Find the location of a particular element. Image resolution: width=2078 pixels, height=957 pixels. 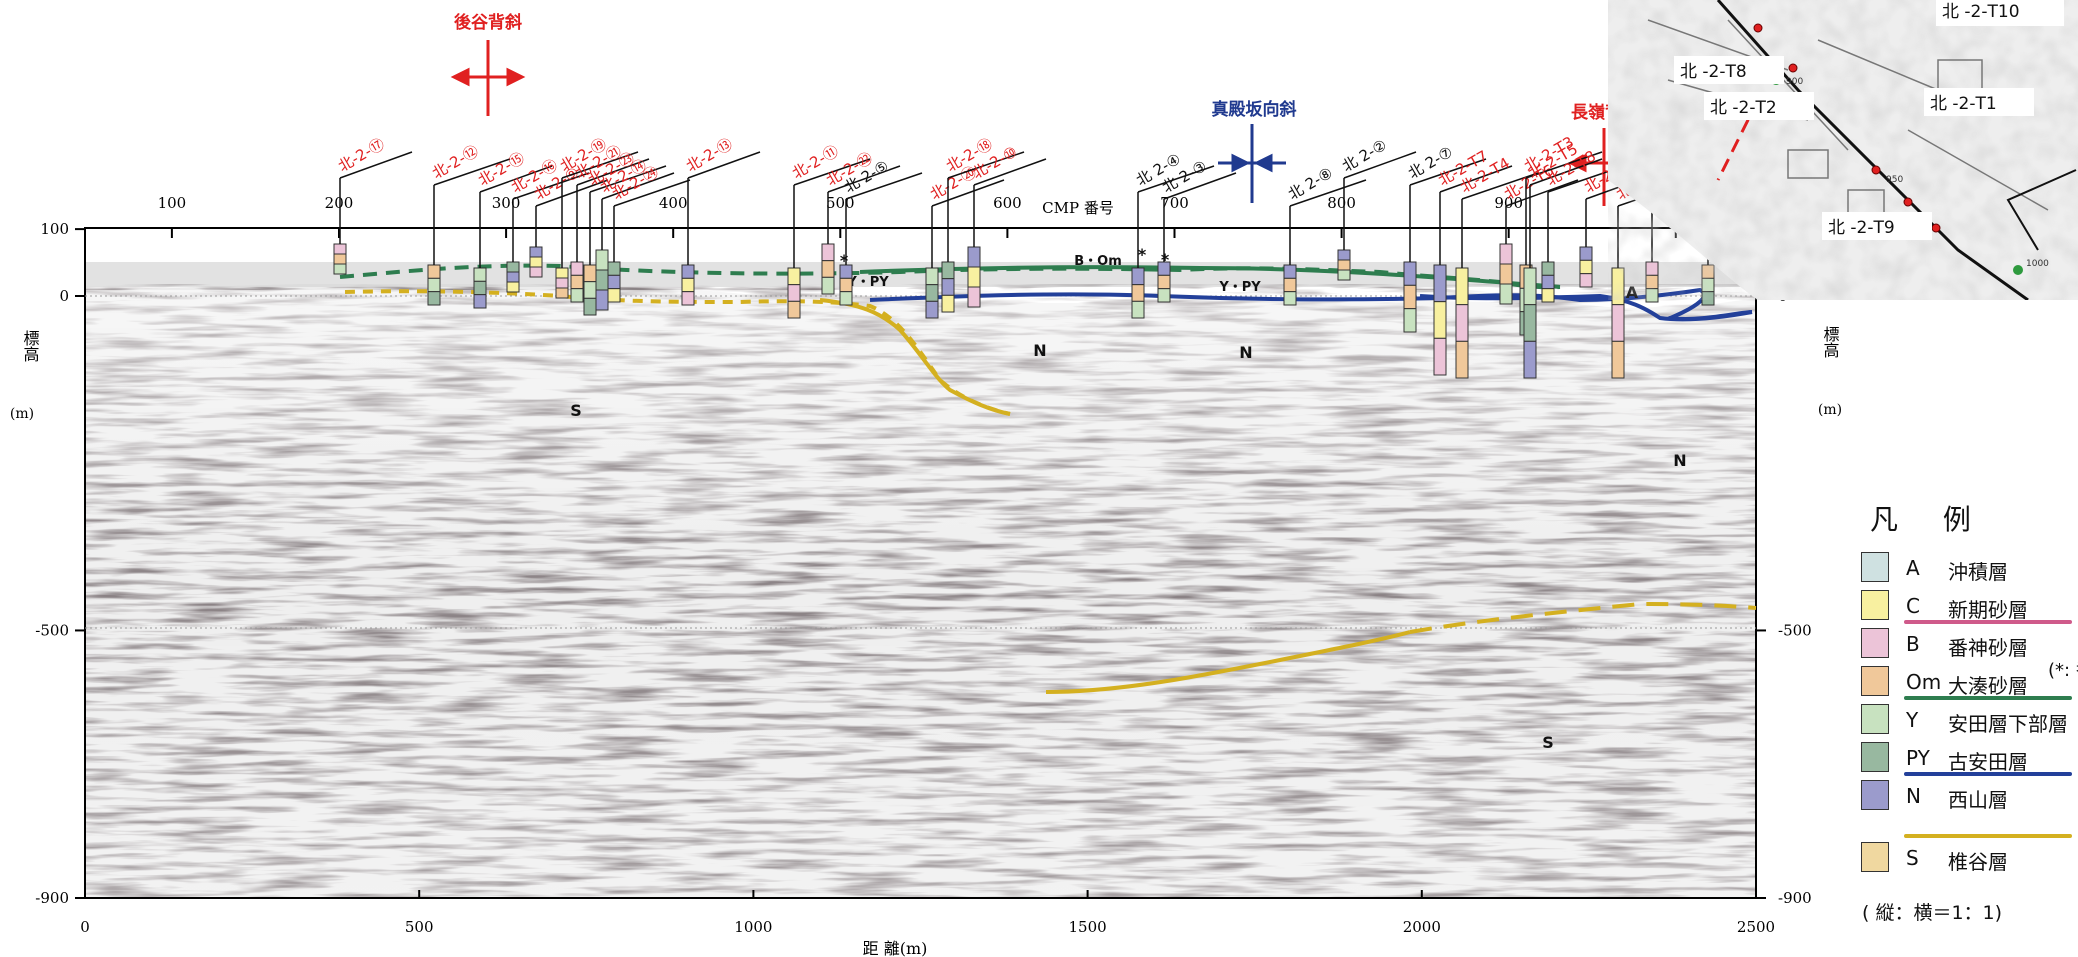

legend-item: B 番神砂層 is located at coordinates (1968, 643).